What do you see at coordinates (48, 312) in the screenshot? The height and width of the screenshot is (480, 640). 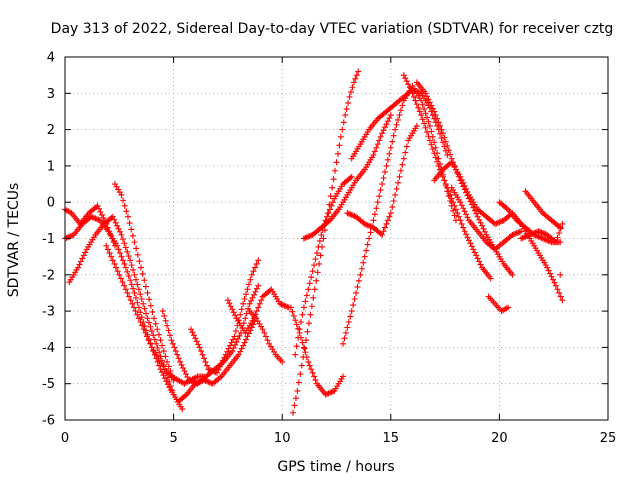 I see `y-tick-label: -3` at bounding box center [48, 312].